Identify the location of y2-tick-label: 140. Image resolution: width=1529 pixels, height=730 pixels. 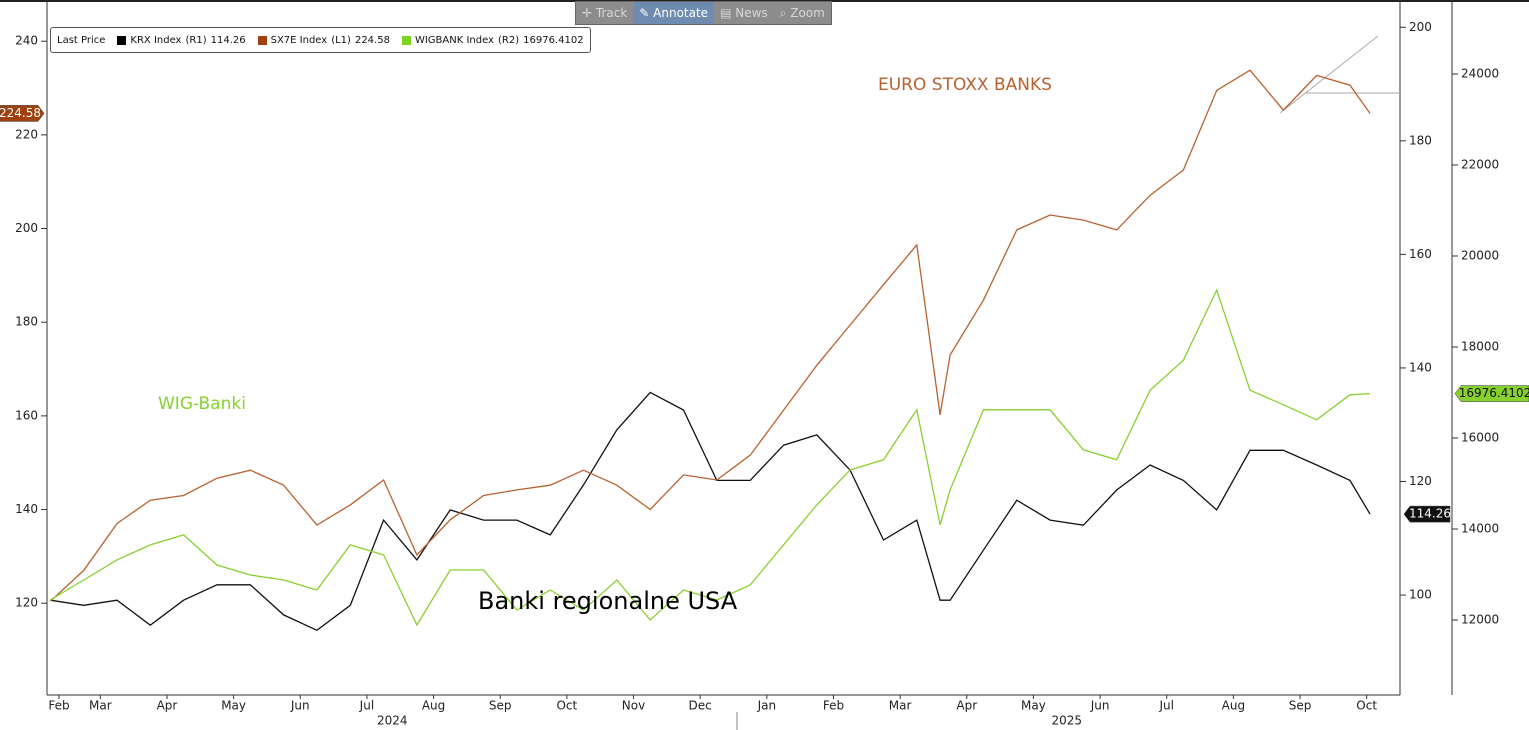
(1420, 367).